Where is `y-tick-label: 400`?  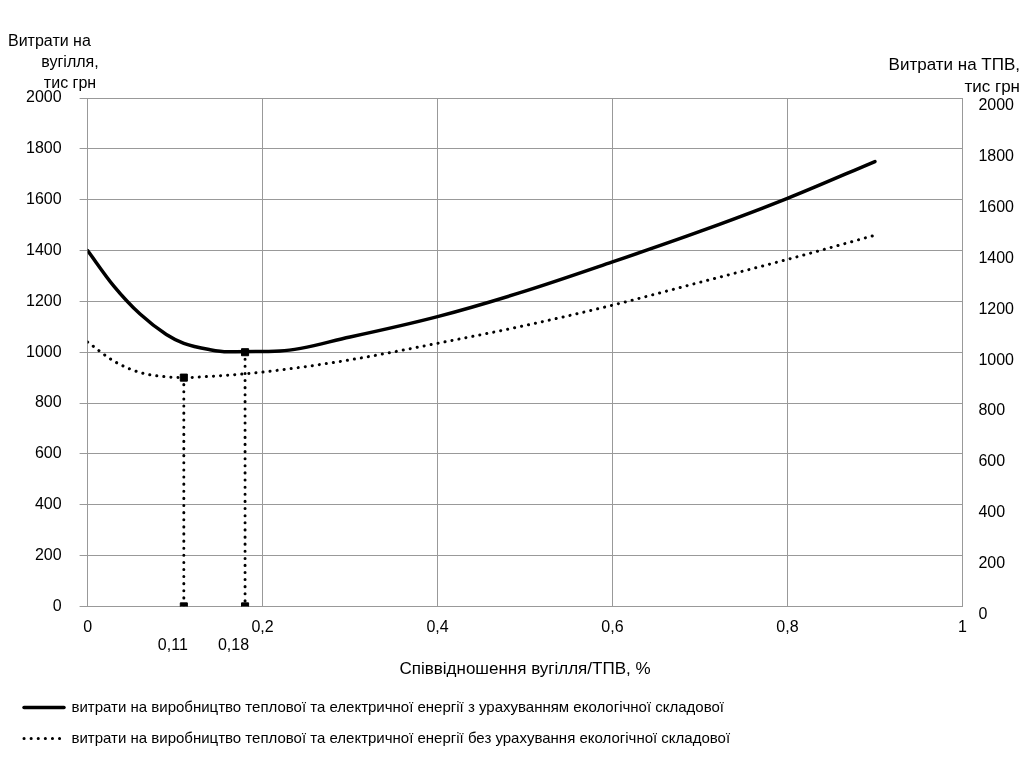
y-tick-label: 400 is located at coordinates (48, 504).